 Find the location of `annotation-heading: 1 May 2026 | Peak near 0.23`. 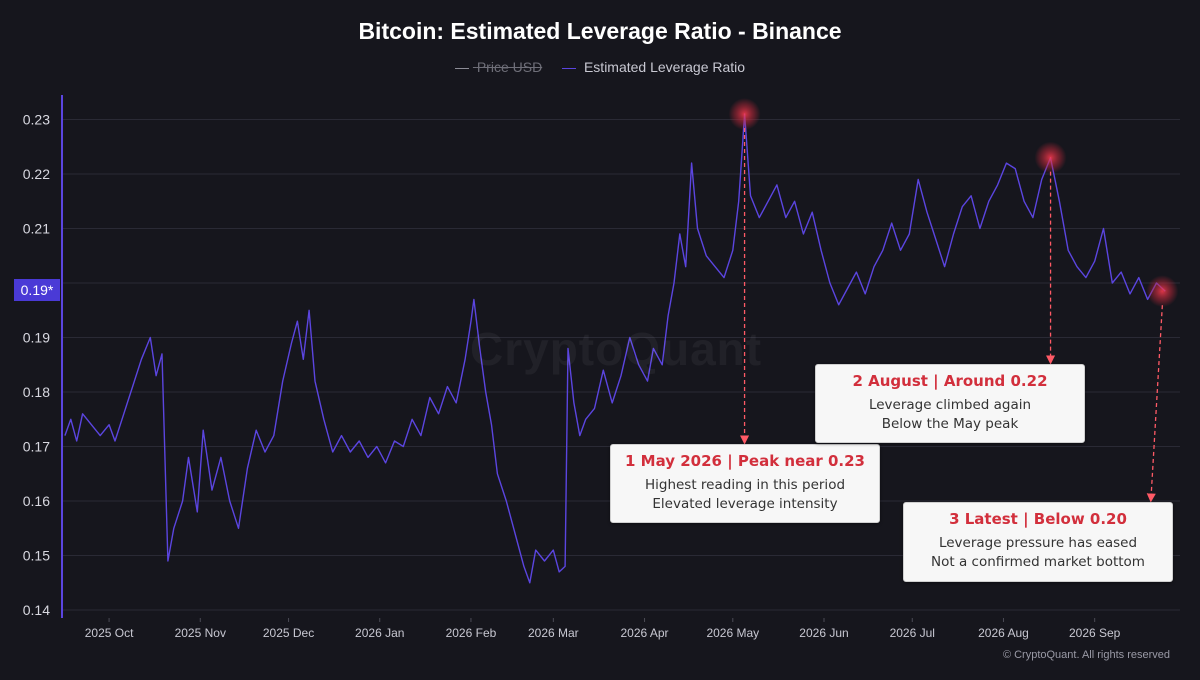

annotation-heading: 1 May 2026 | Peak near 0.23 is located at coordinates (744, 461).